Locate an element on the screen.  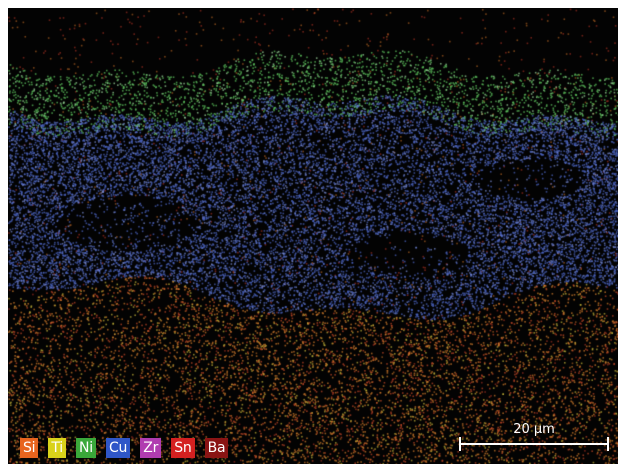
legend-chip-ti: Ti is located at coordinates (57, 448).